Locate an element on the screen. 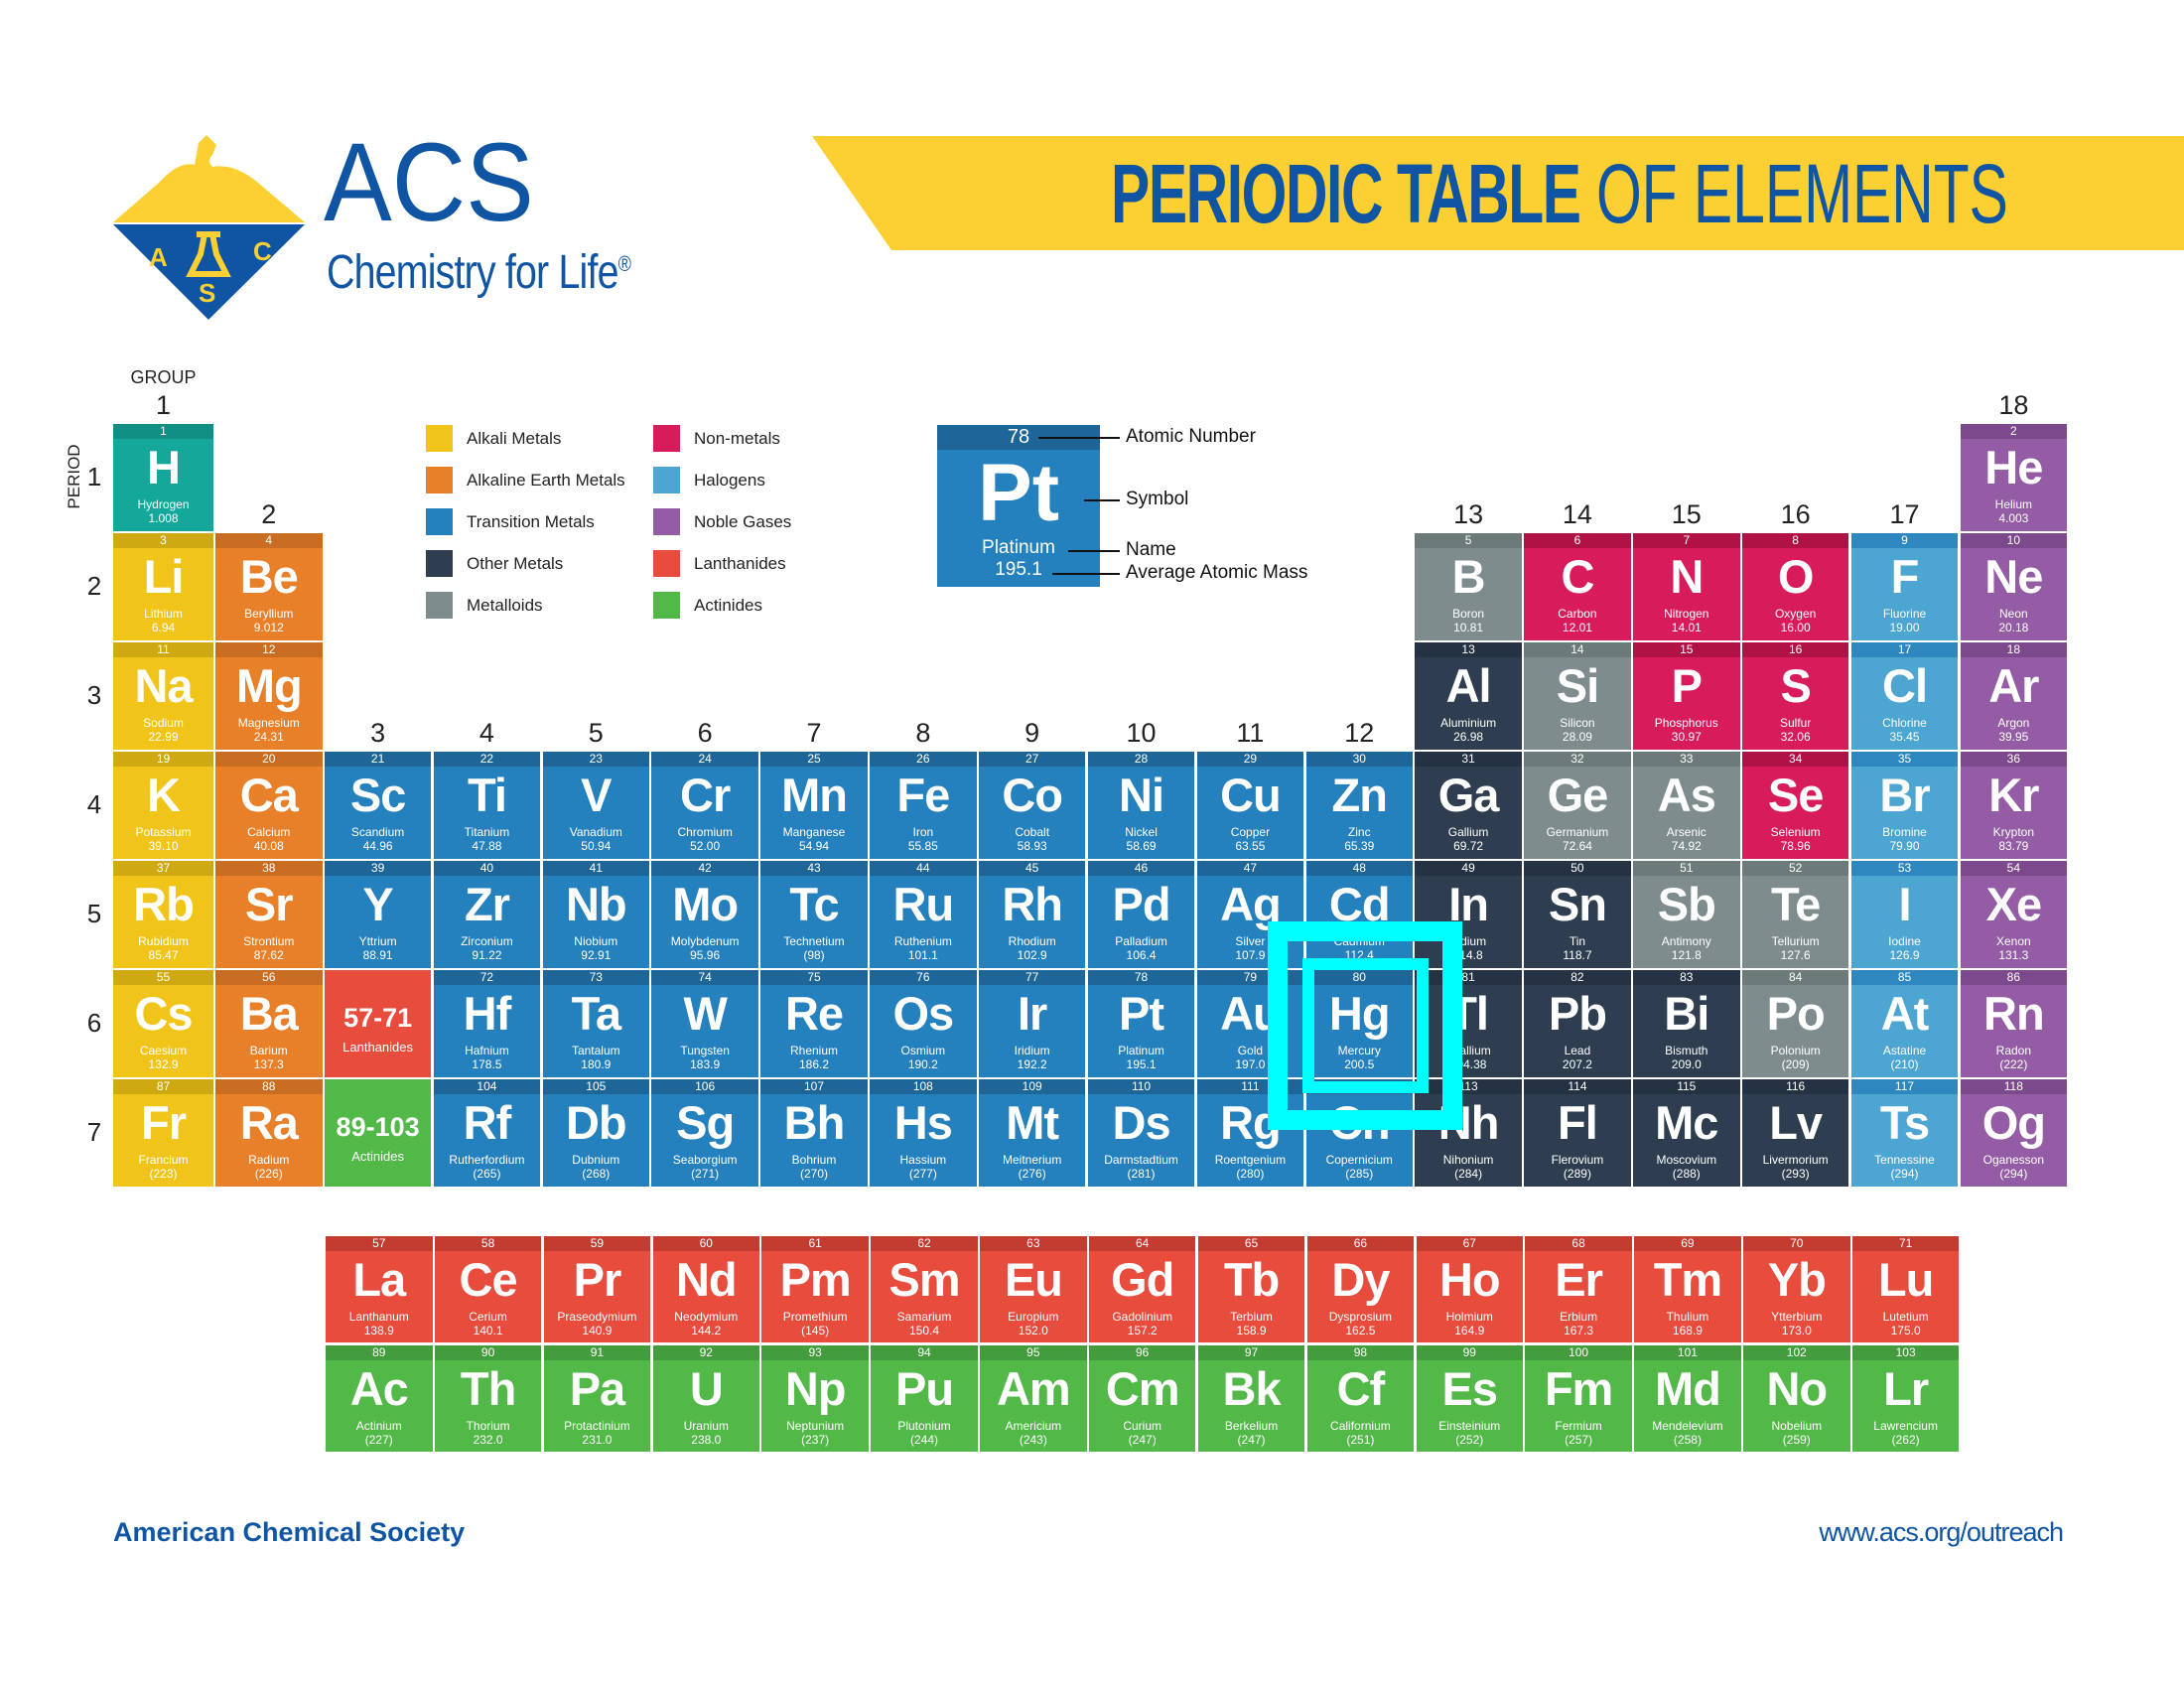 Image resolution: width=2184 pixels, height=1688 pixels. element-cell-Ag: 47 Ag Silver 107.9 is located at coordinates (1250, 914).